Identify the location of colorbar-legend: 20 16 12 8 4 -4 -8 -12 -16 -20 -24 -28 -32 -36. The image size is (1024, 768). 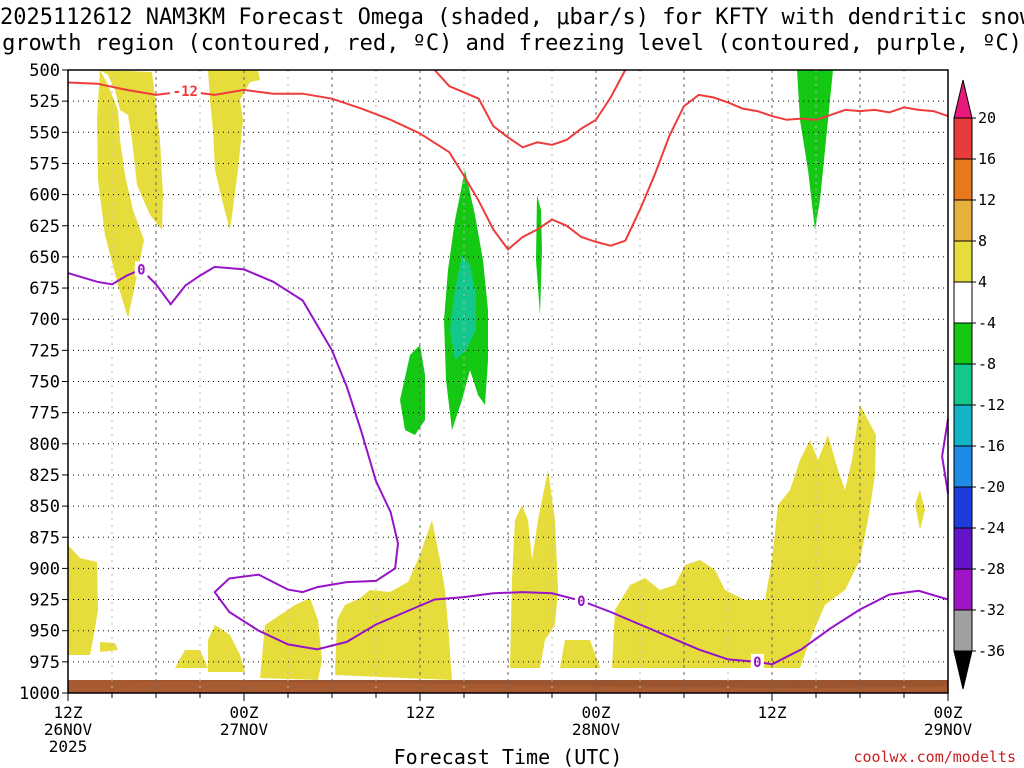
(979, 384).